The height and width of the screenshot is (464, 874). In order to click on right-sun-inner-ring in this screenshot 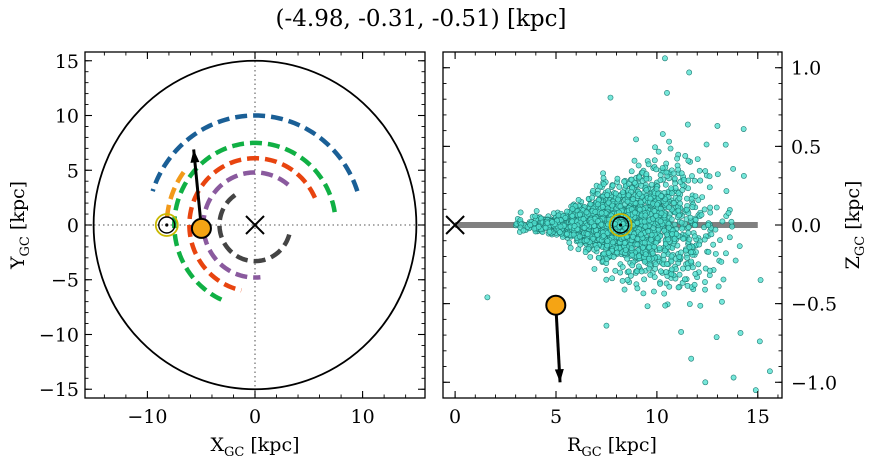, I will do `click(620, 225)`.